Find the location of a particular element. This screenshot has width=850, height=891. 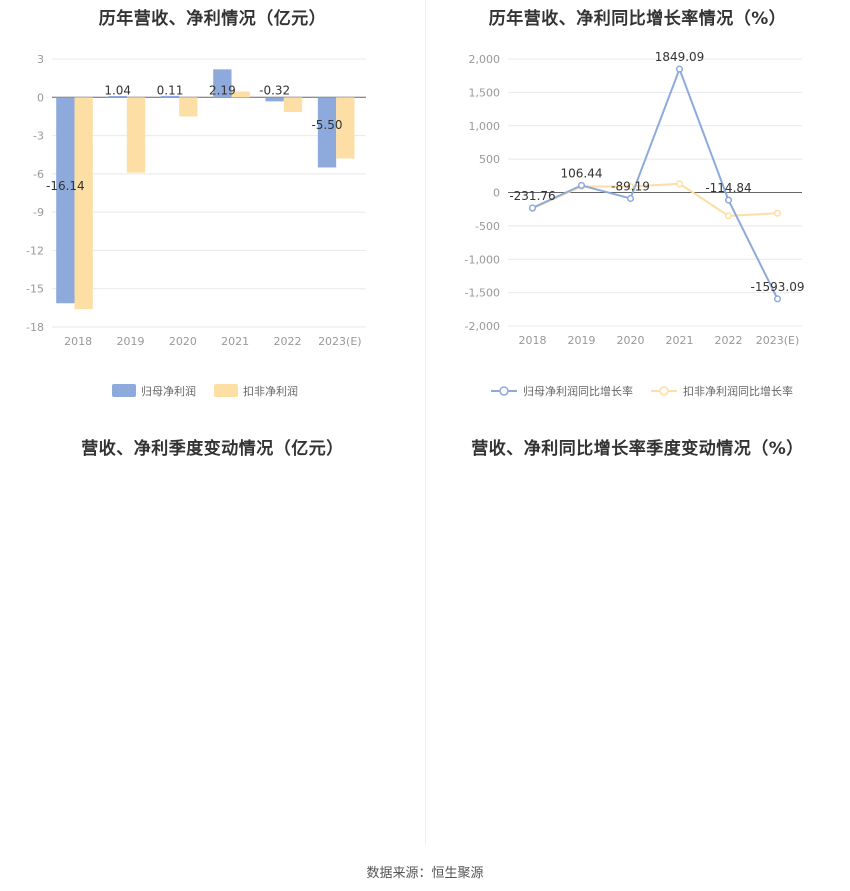

legend-label: 归母净利润同比增长率 is located at coordinates (578, 391).